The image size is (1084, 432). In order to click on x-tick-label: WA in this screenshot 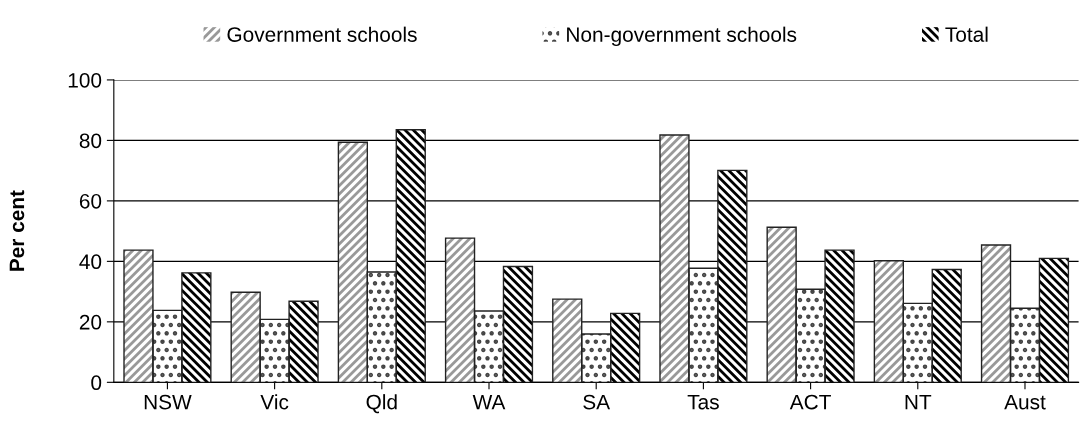, I will do `click(489, 402)`.